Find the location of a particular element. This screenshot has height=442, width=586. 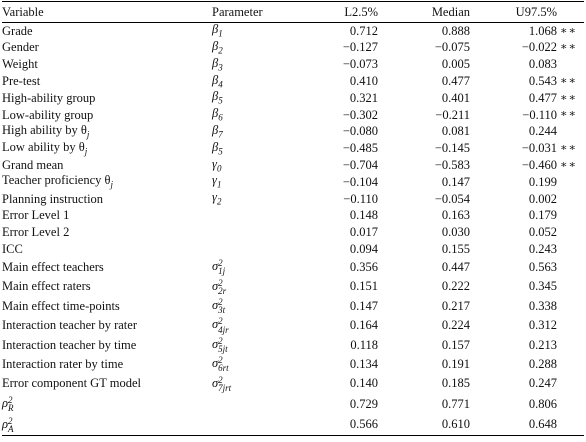

header-cell: Median is located at coordinates (450, 11).